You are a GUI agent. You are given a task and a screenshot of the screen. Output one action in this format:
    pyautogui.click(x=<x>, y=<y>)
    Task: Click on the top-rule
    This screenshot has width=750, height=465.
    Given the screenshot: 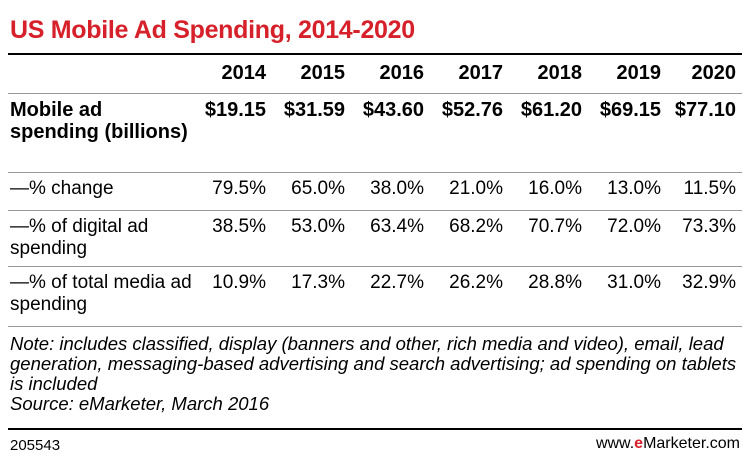 What is the action you would take?
    pyautogui.click(x=375, y=54)
    